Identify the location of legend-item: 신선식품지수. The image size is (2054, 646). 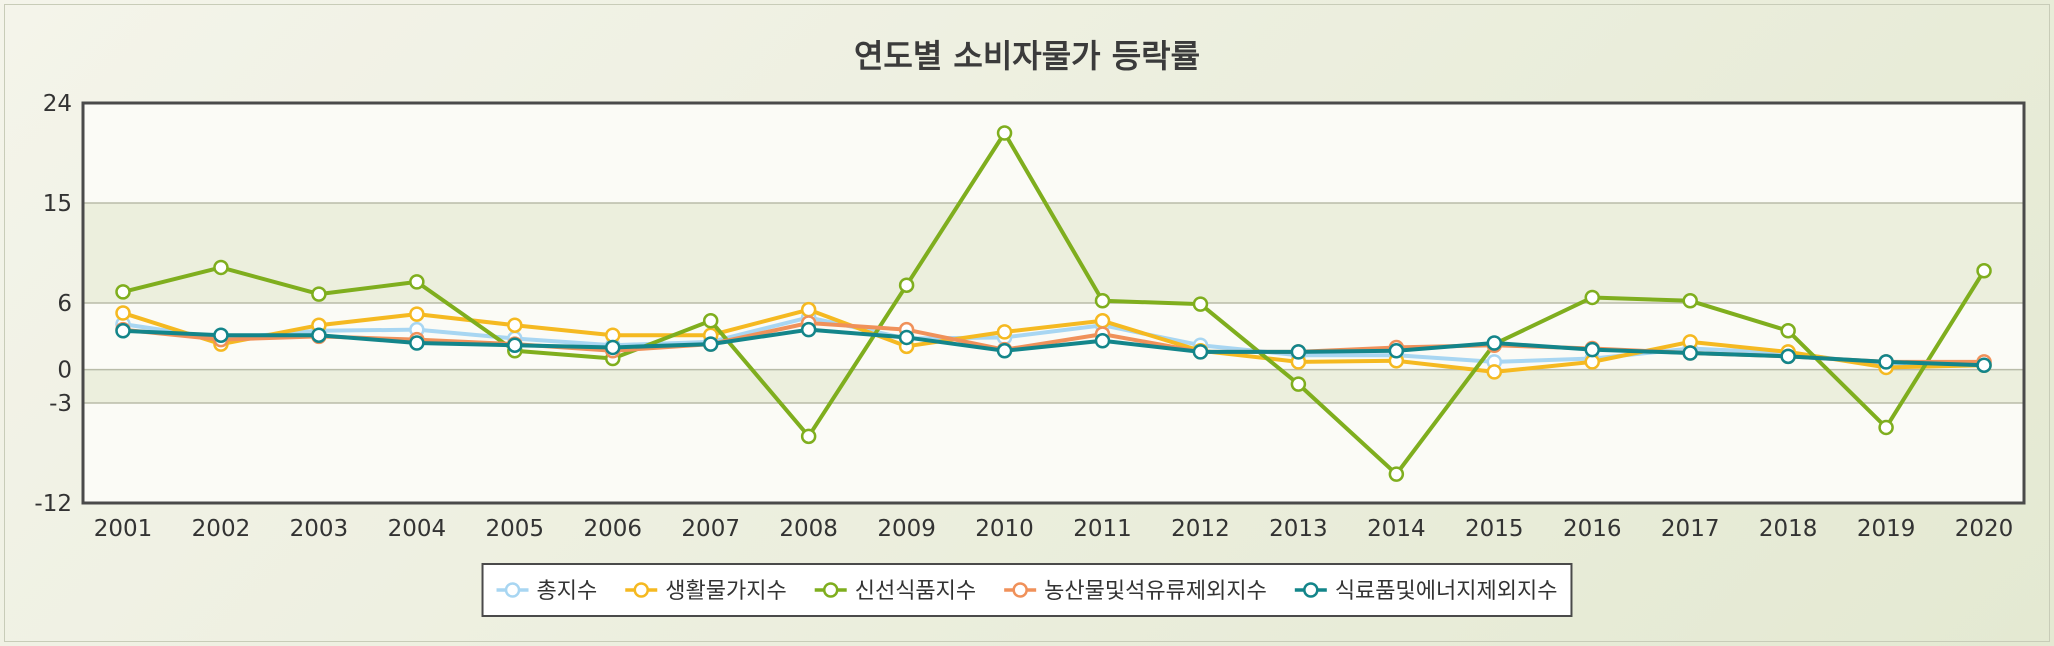
(895, 591).